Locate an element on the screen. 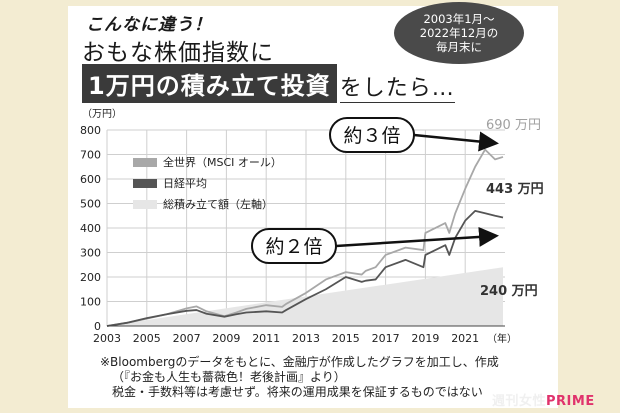 The image size is (620, 413). callout-2x: 約２倍 is located at coordinates (293, 247).